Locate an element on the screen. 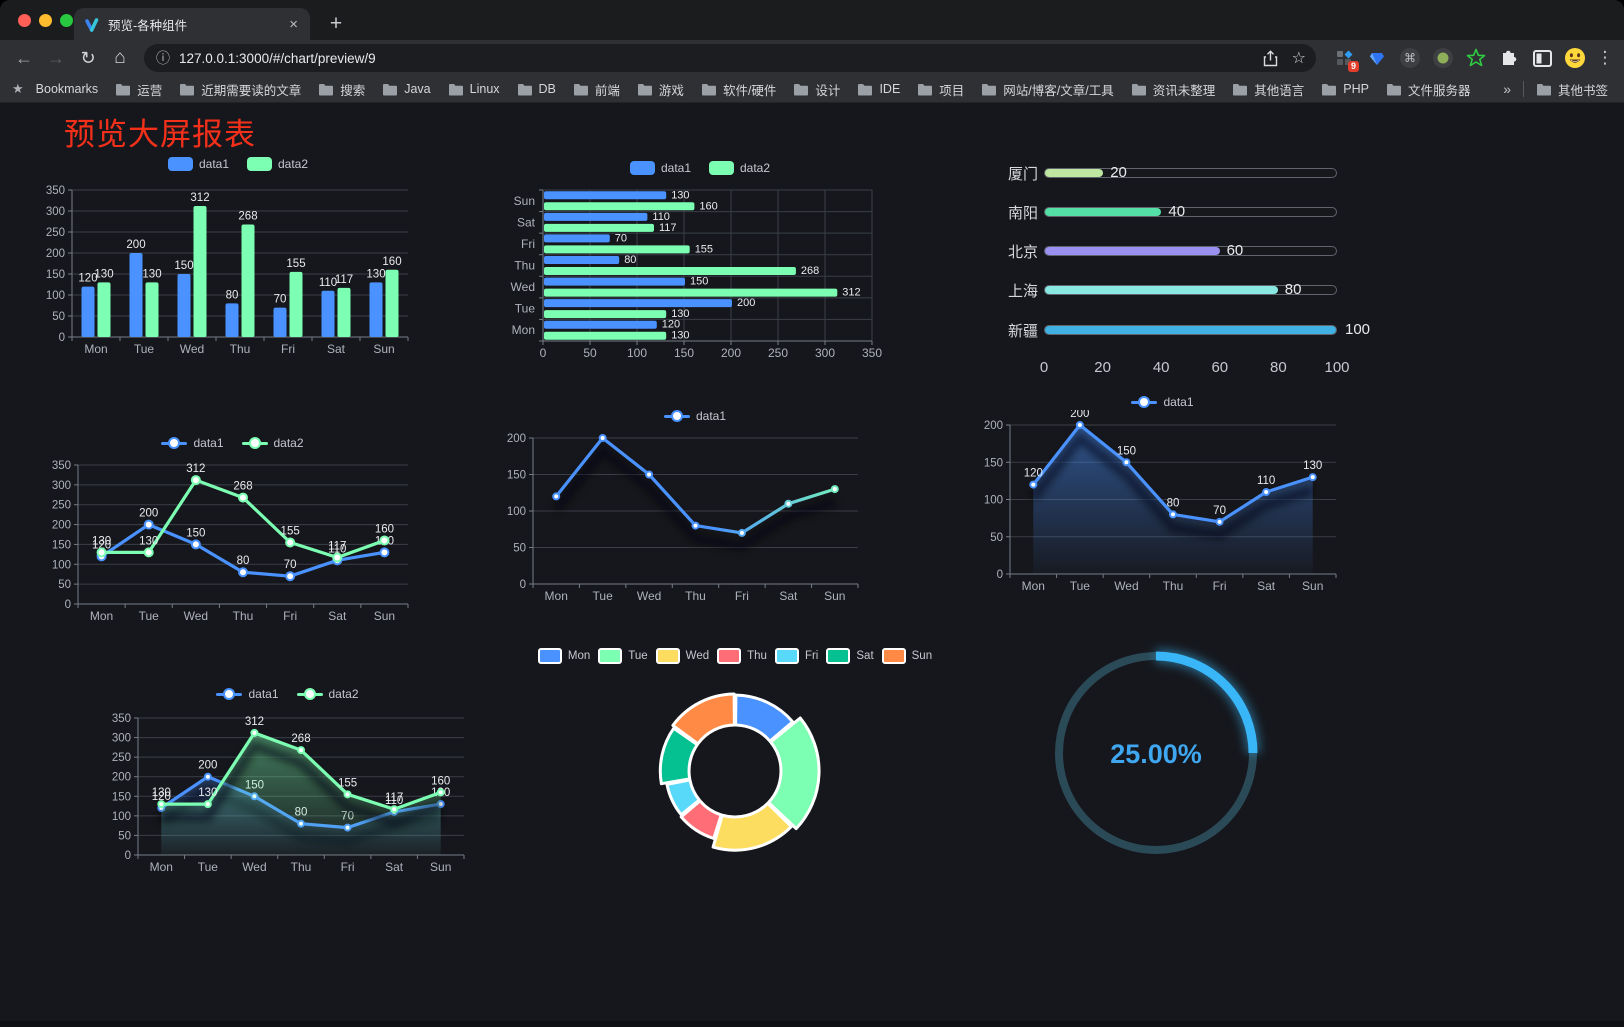  rose-pie-canvas is located at coordinates (735, 774).